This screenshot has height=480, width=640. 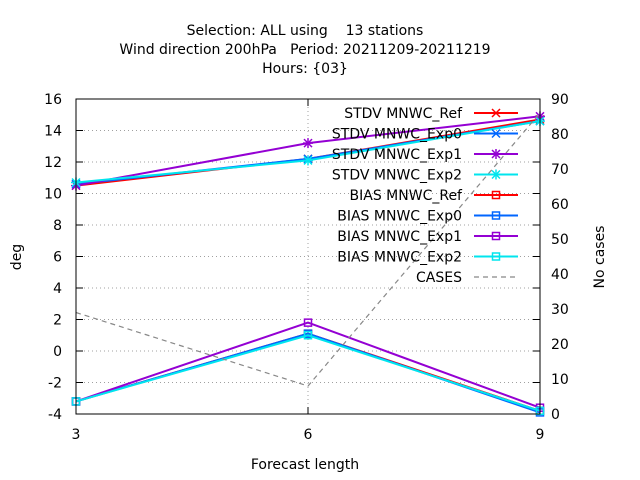 What do you see at coordinates (397, 155) in the screenshot?
I see `legend-label: STDV MNWC_Exp1` at bounding box center [397, 155].